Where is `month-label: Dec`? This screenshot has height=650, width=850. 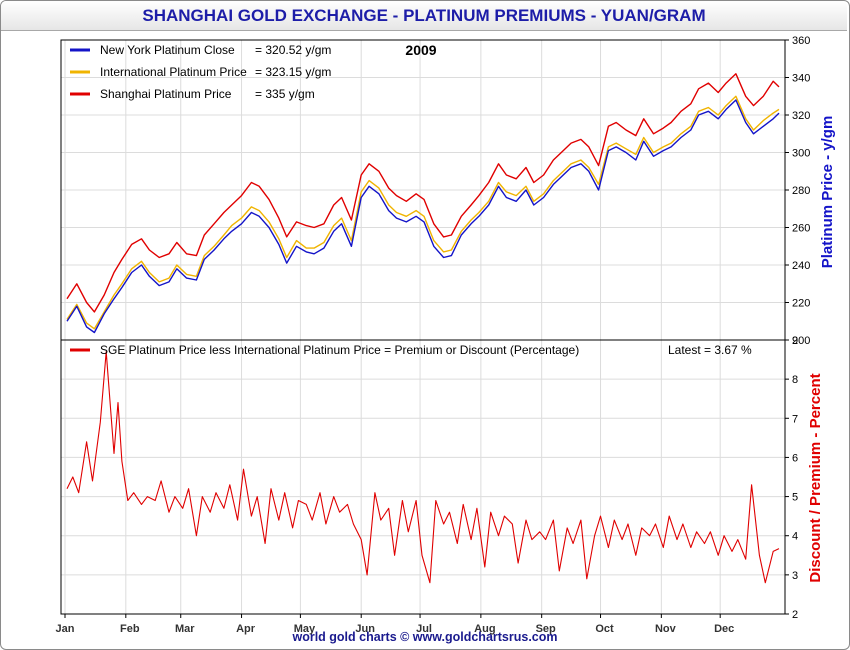
month-label: Dec is located at coordinates (724, 629).